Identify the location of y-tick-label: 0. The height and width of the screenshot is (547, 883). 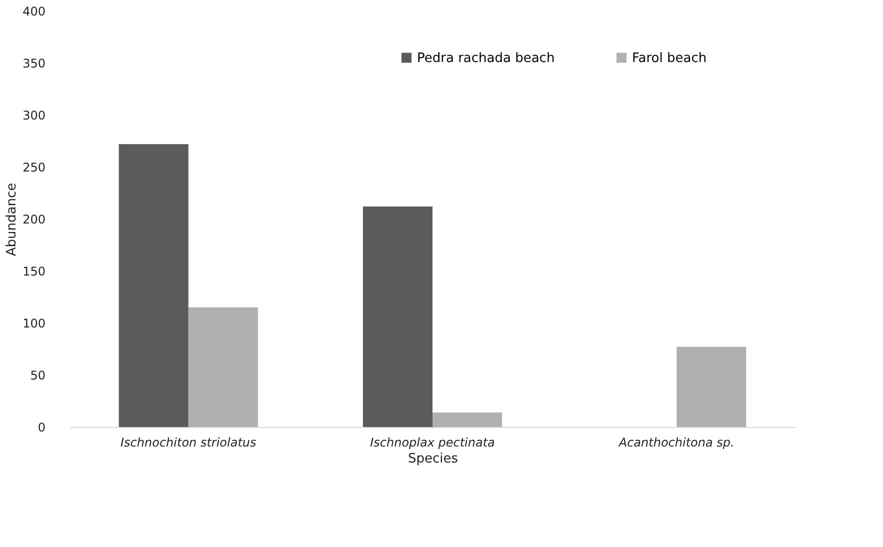
(42, 427).